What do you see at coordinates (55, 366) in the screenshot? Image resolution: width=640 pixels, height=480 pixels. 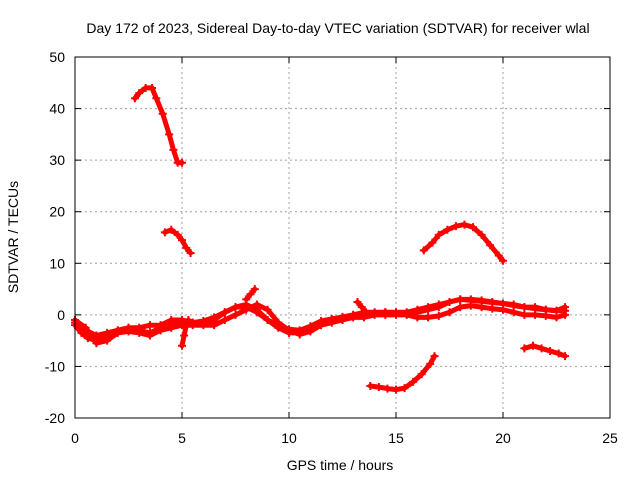 I see `y-tick-label: -10` at bounding box center [55, 366].